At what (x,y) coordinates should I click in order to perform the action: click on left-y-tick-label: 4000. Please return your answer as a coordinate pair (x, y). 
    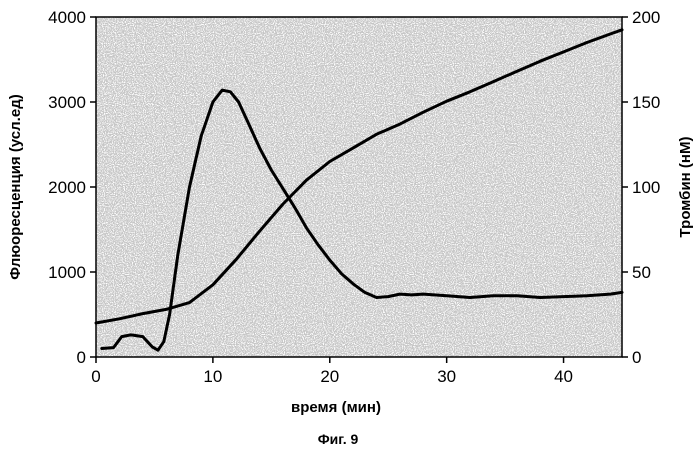
    Looking at the image, I should click on (67, 17).